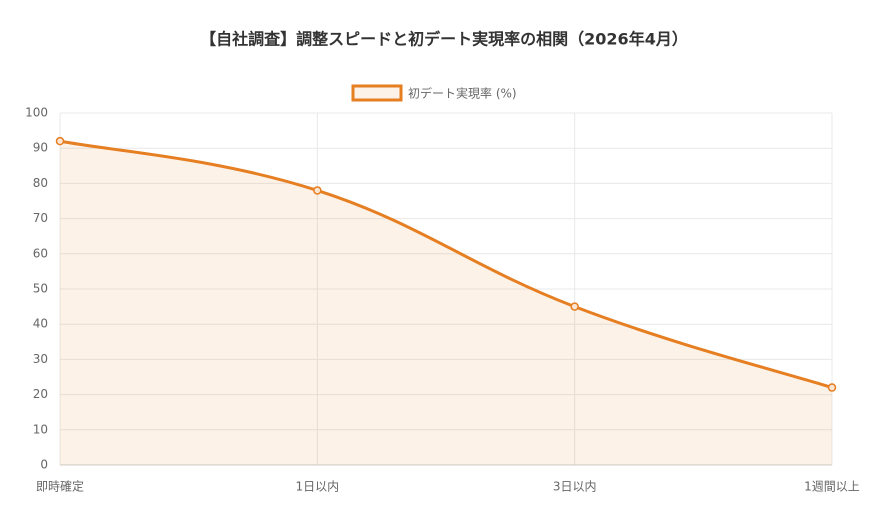 This screenshot has width=888, height=522. Describe the element at coordinates (377, 93) in the screenshot. I see `legend-swatch` at that location.